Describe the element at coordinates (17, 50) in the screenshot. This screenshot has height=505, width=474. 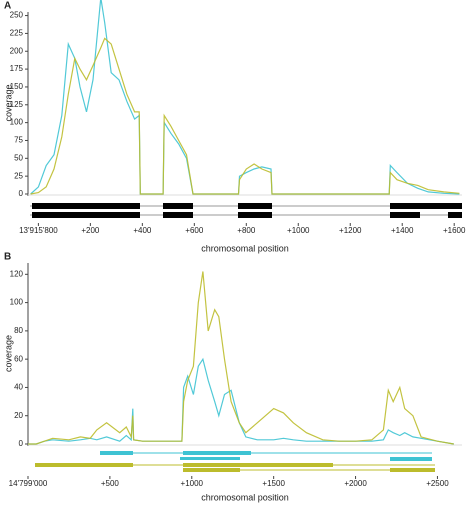
I see `y-tick-label: 200` at that location.